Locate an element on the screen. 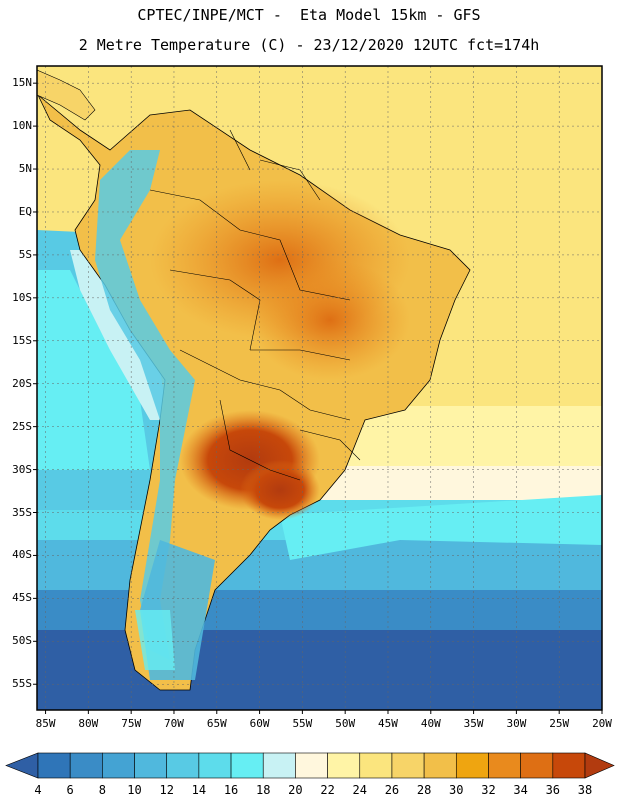 The image size is (618, 800). lat-tick-label: 25S is located at coordinates (22, 426).